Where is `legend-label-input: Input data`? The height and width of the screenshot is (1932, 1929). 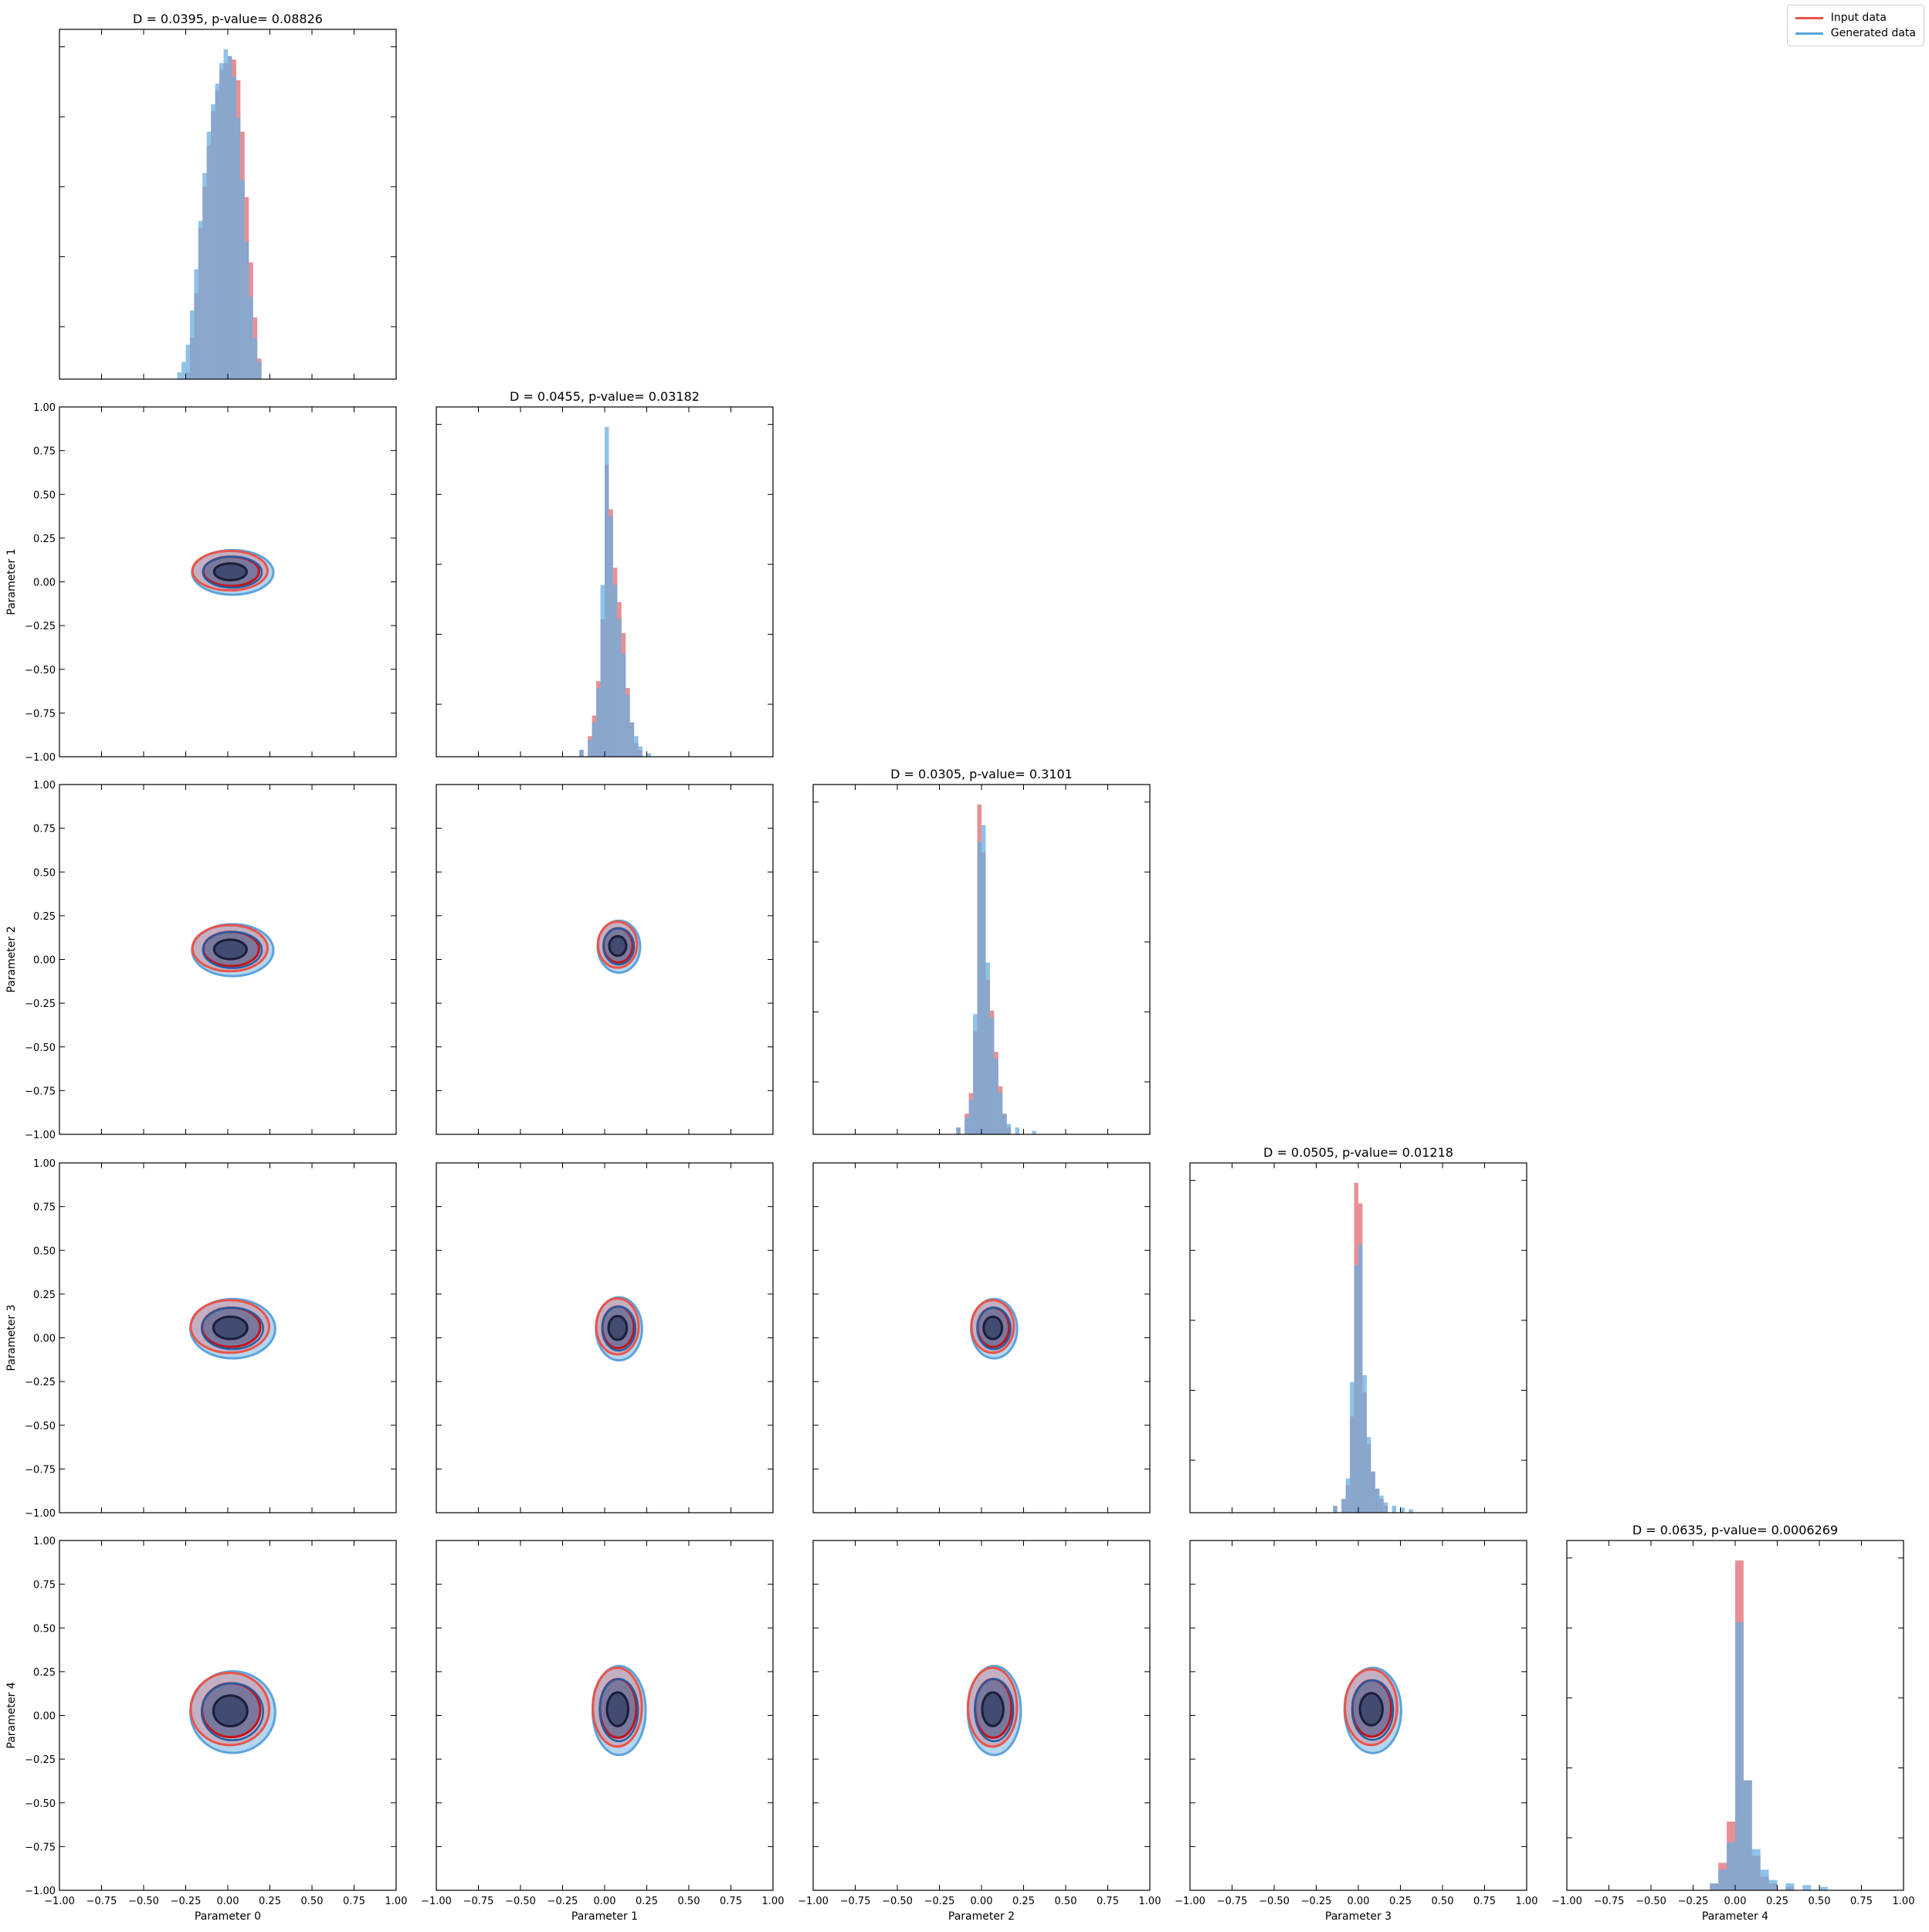
legend-label-input: Input data is located at coordinates (1859, 18).